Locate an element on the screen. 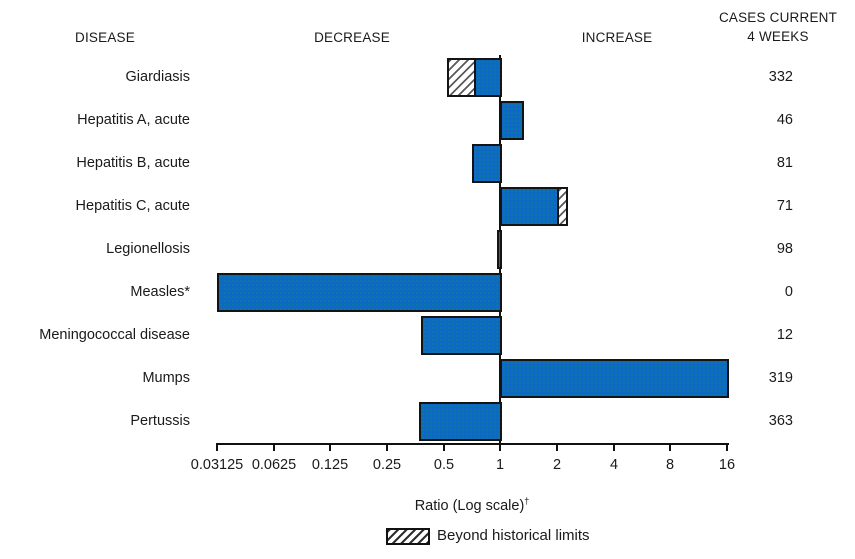 This screenshot has height=559, width=855. cases-value: 81 is located at coordinates (784, 163).